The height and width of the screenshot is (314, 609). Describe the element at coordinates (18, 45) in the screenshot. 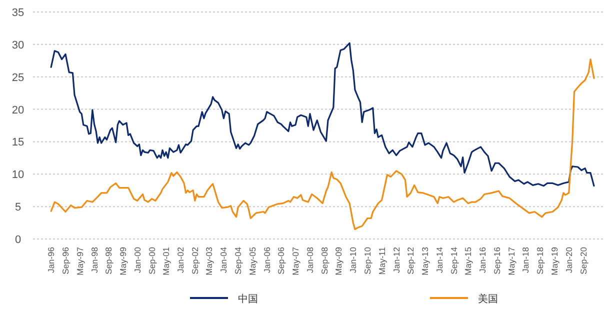

I see `y-tick-label: 30` at that location.